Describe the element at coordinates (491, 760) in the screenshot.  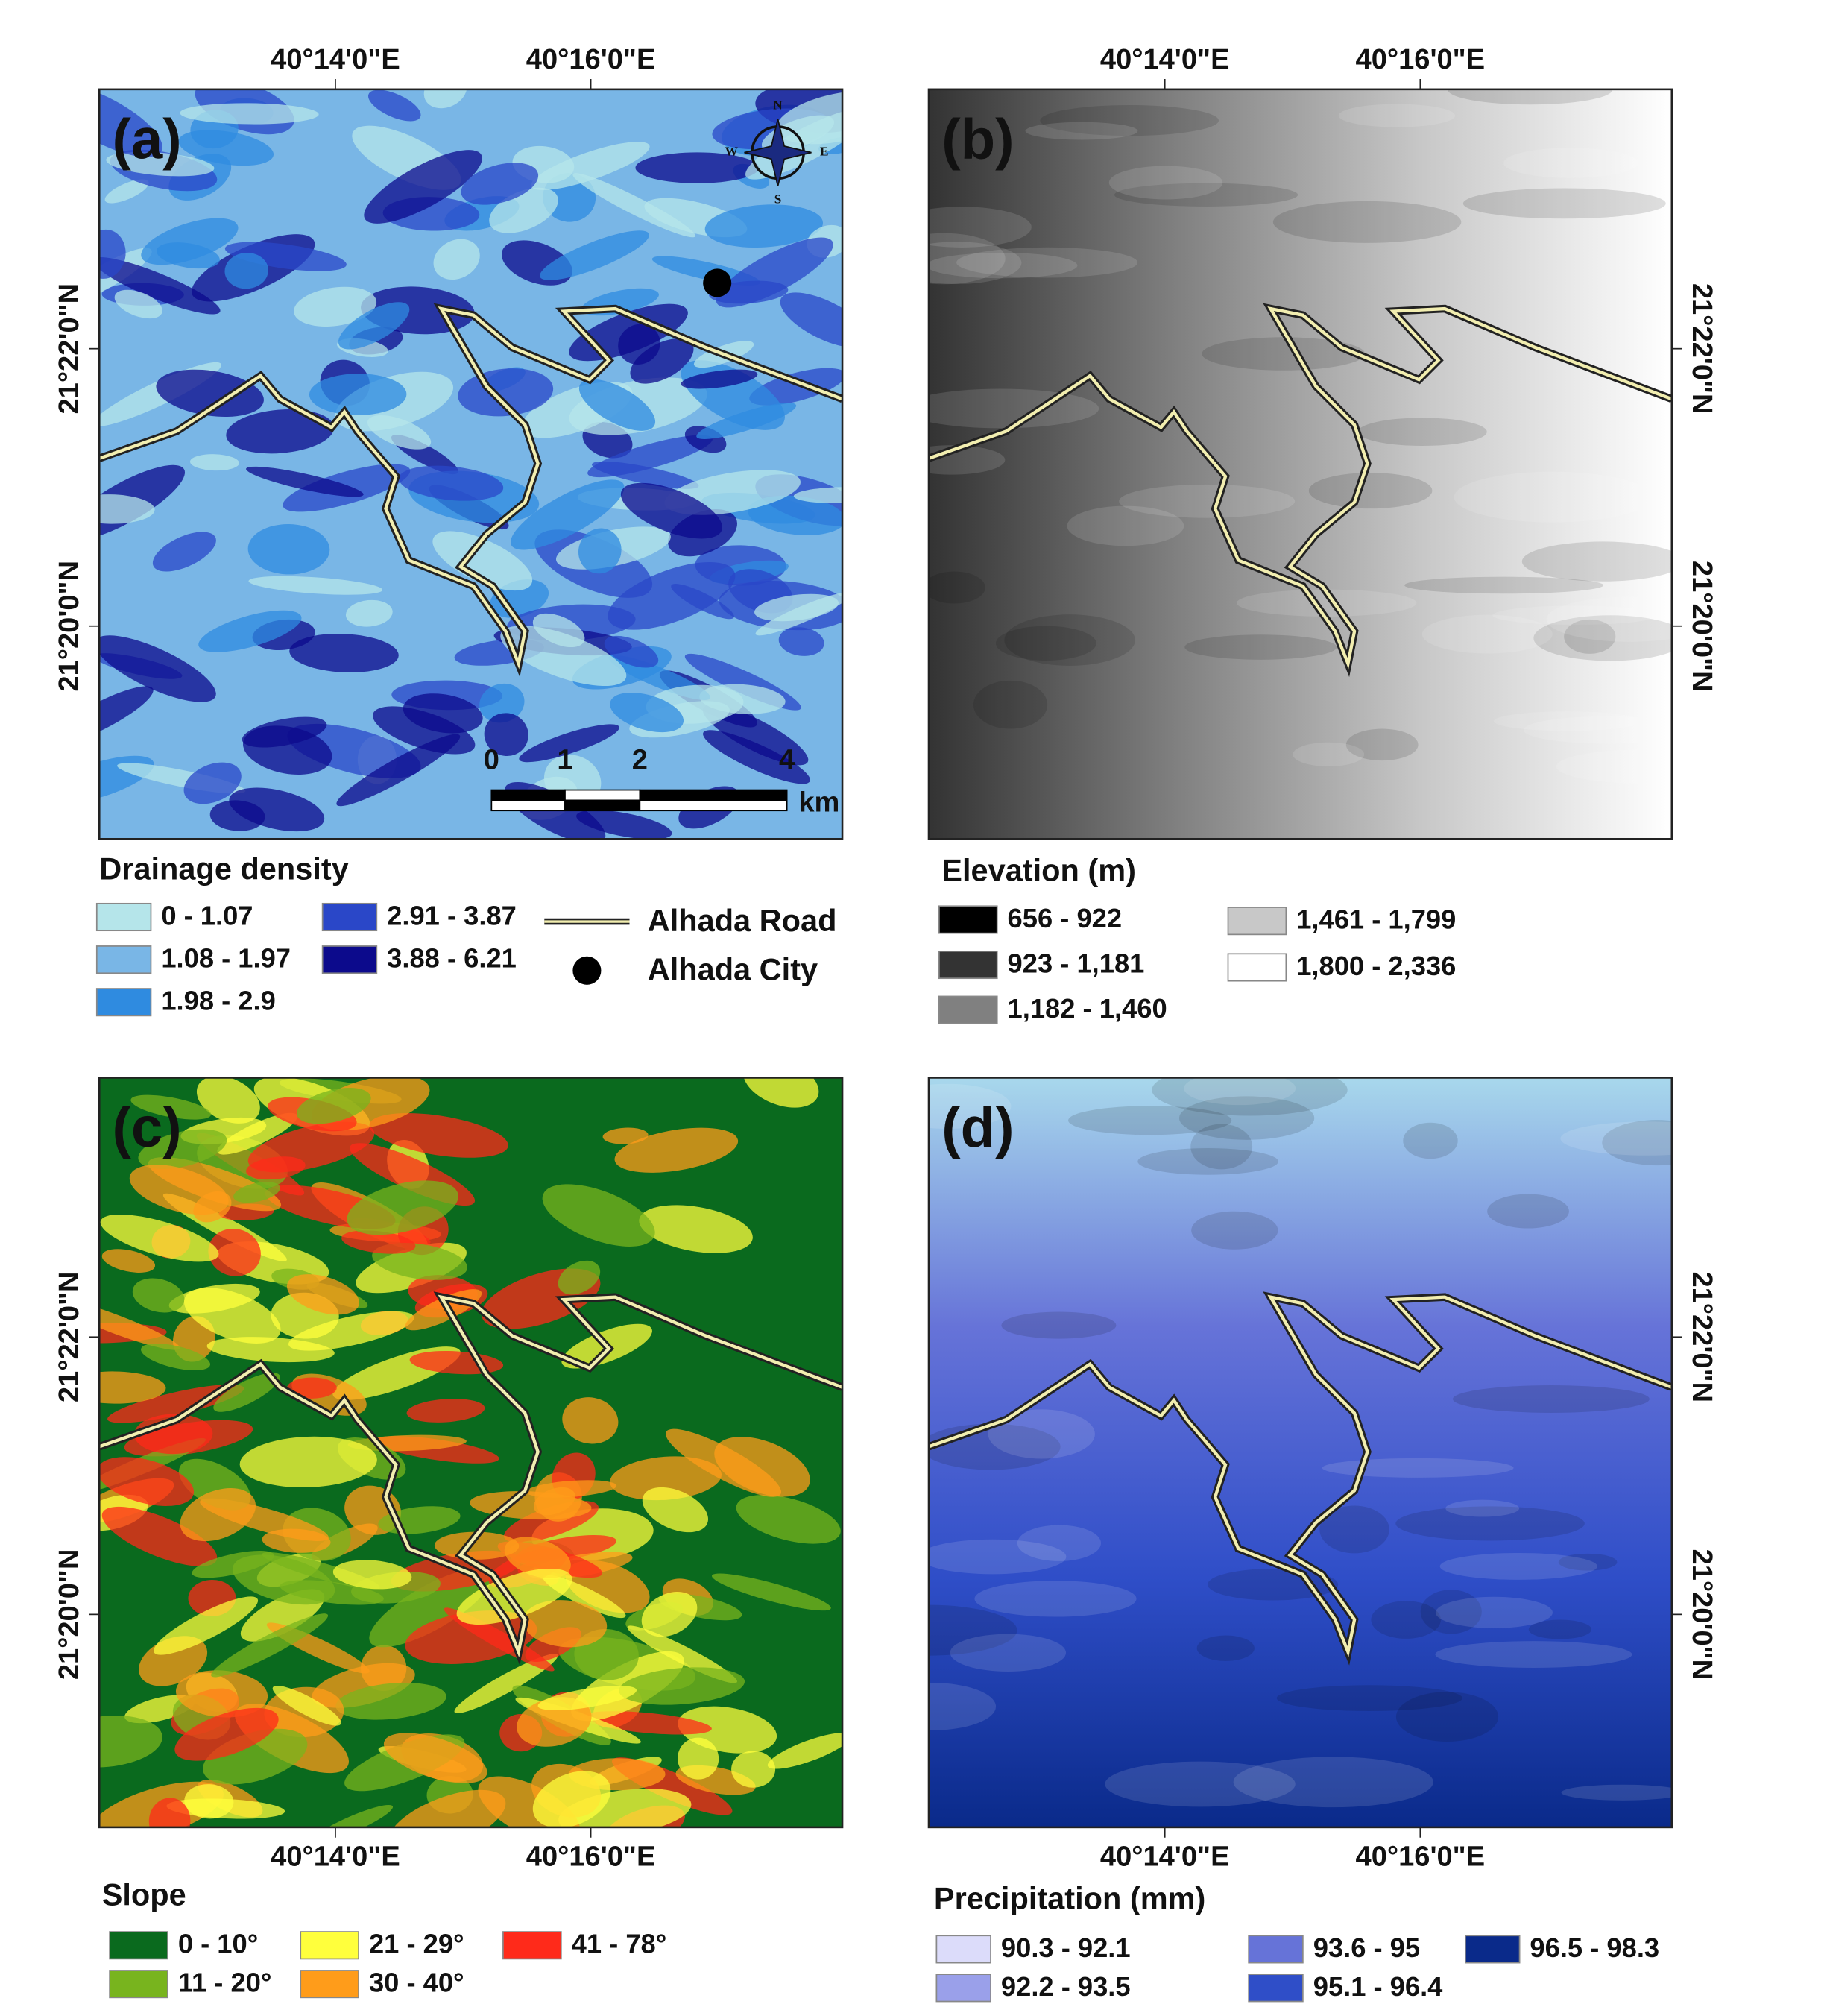
I see `scale-label: 0` at that location.